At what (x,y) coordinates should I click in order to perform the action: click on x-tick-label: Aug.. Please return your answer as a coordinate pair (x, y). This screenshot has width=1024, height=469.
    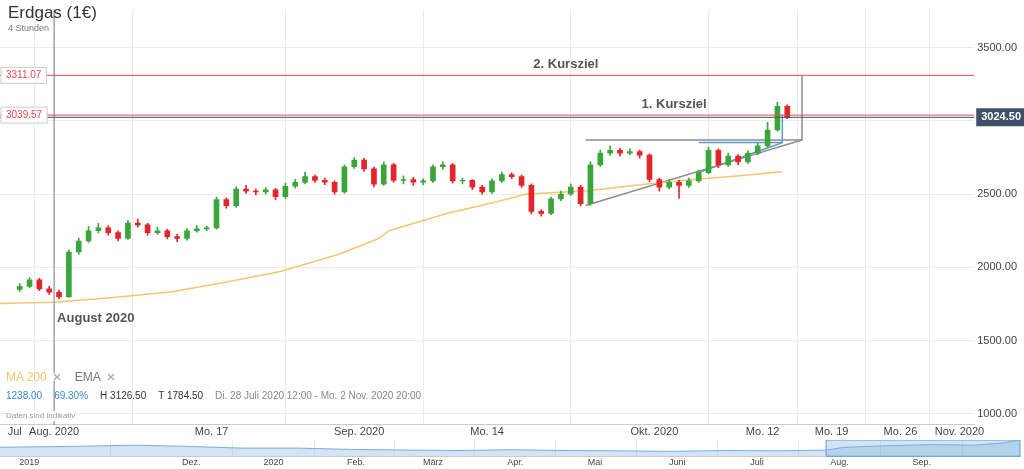
    Looking at the image, I should click on (839, 462).